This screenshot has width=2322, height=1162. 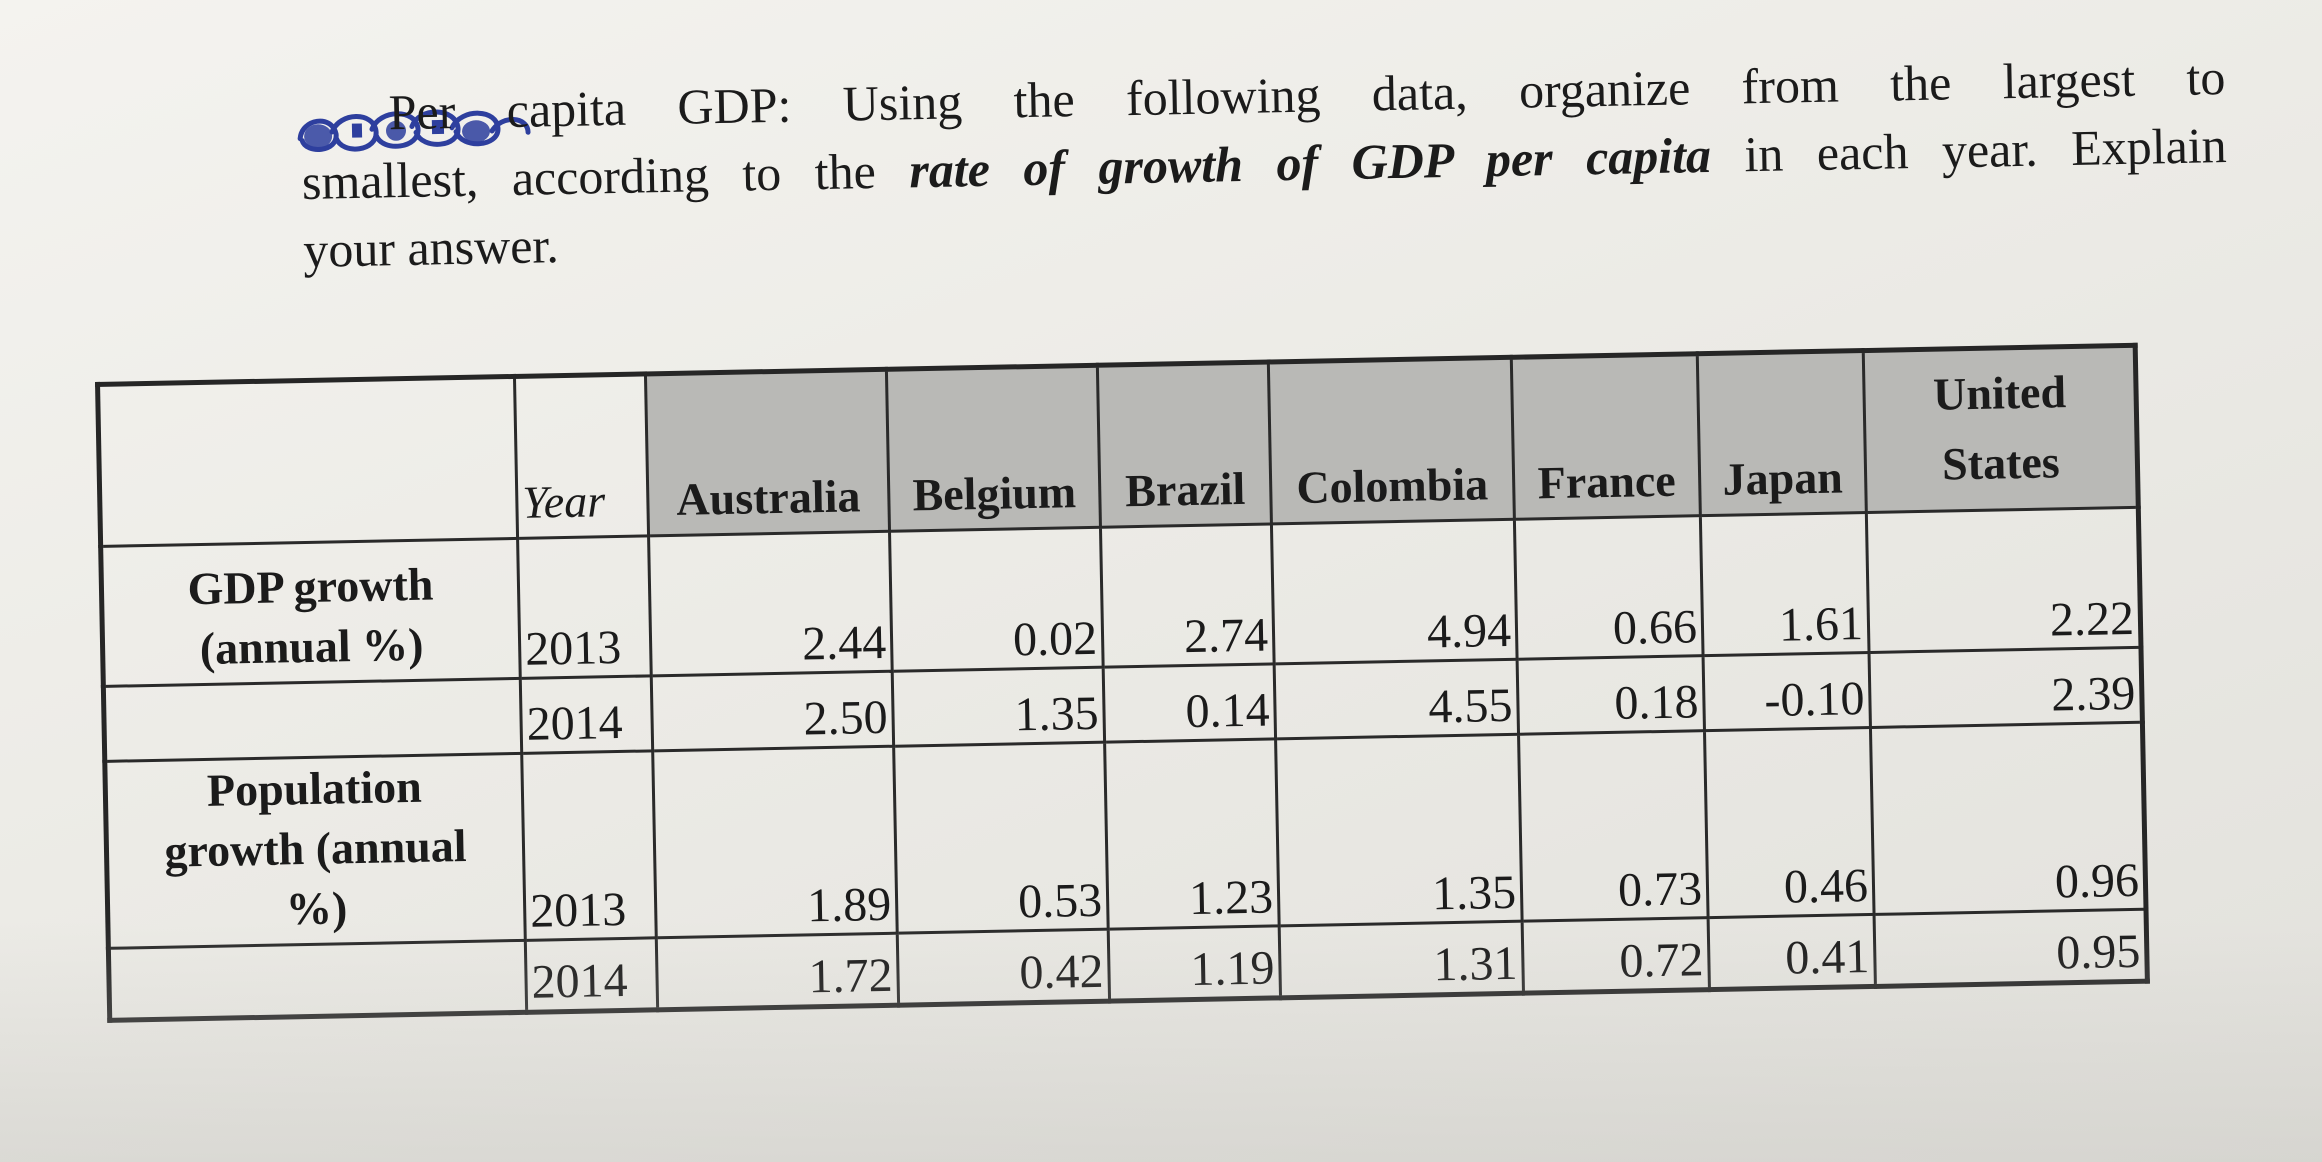 What do you see at coordinates (2008, 818) in the screenshot?
I see `value-cell: 0.96` at bounding box center [2008, 818].